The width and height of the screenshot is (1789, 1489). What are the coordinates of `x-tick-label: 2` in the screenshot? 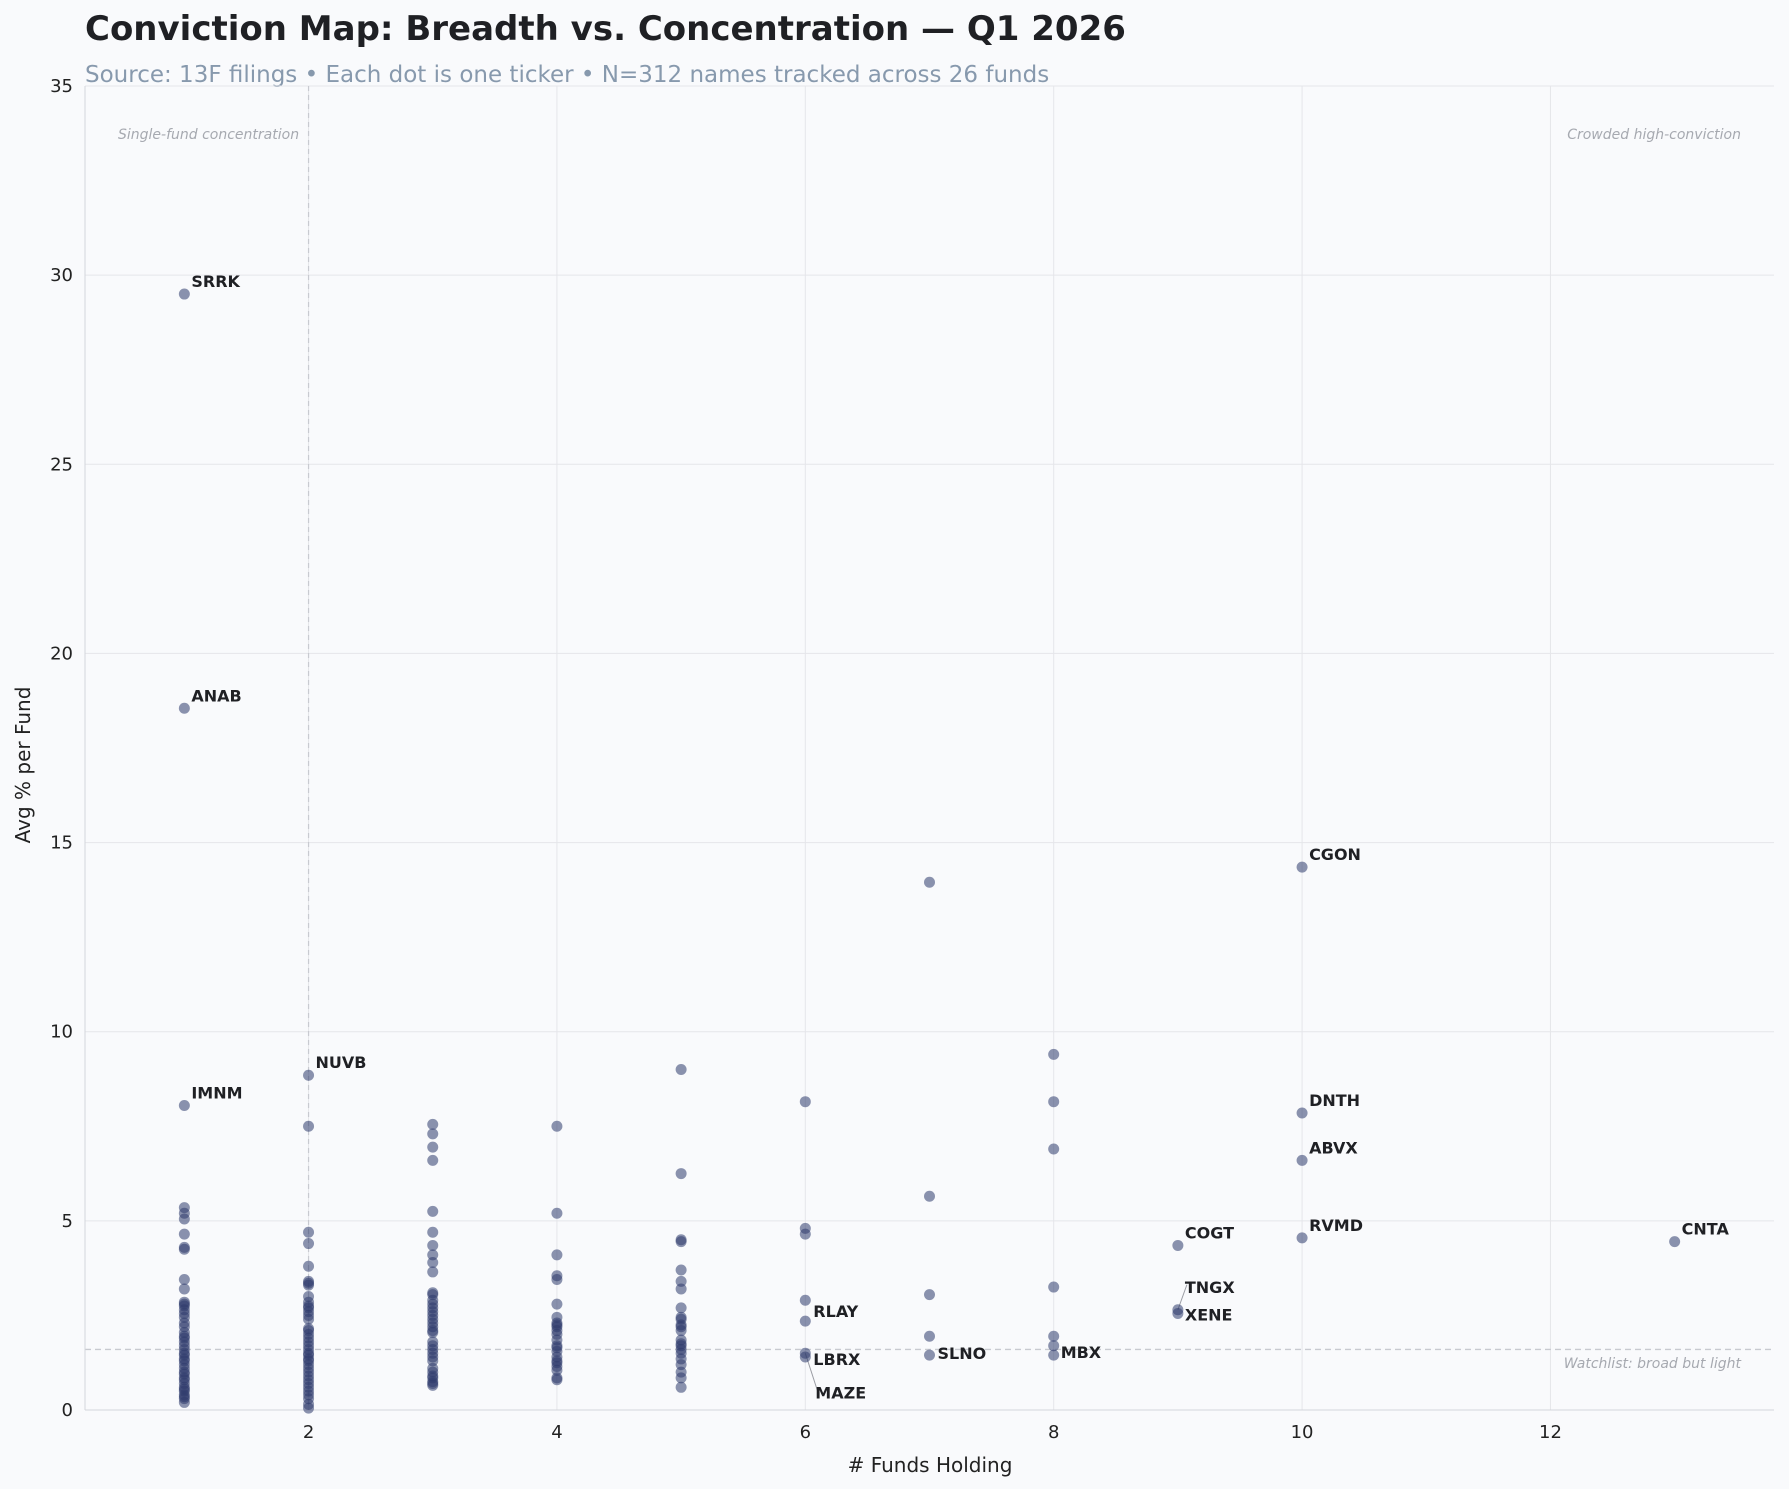 It's located at (308, 1432).